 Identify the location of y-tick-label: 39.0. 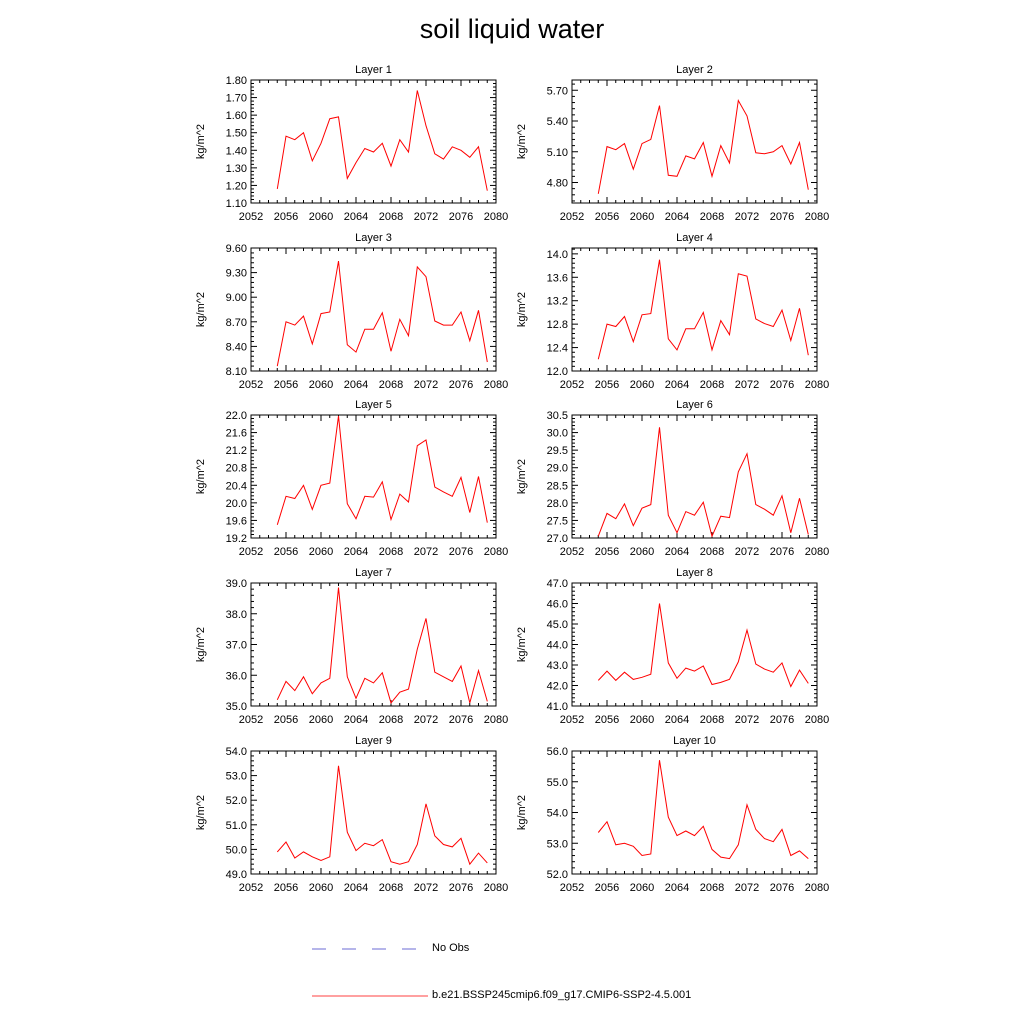
(236, 584).